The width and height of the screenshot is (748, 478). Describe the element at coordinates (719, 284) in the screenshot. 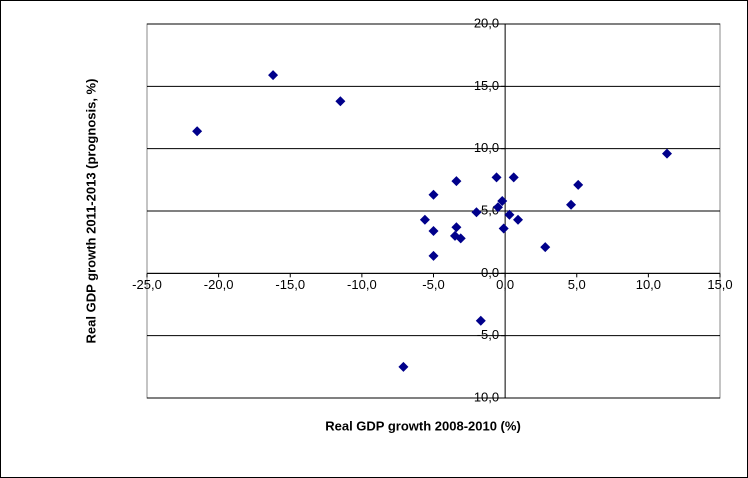

I see `x-tick-label: 15,0` at that location.